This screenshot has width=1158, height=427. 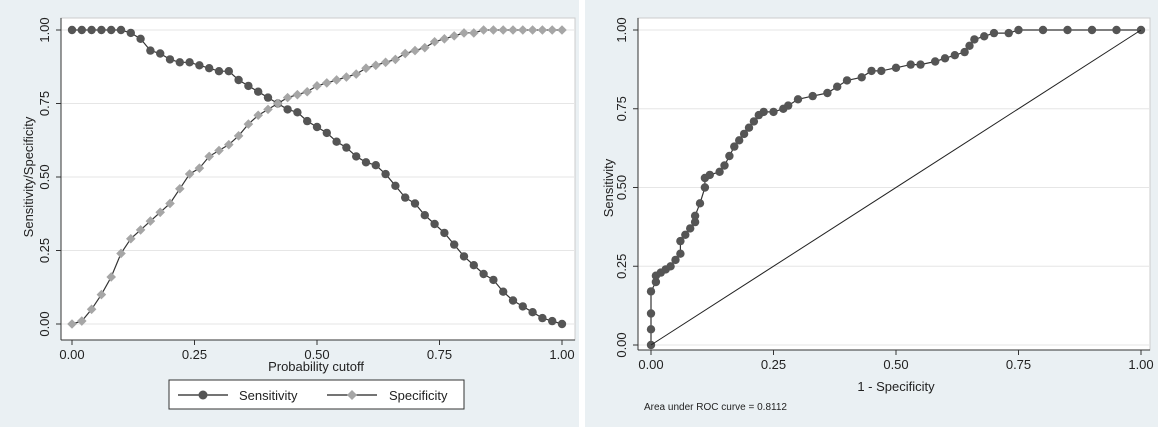 I want to click on left-y-tick-label: 0.25, so click(x=44, y=250).